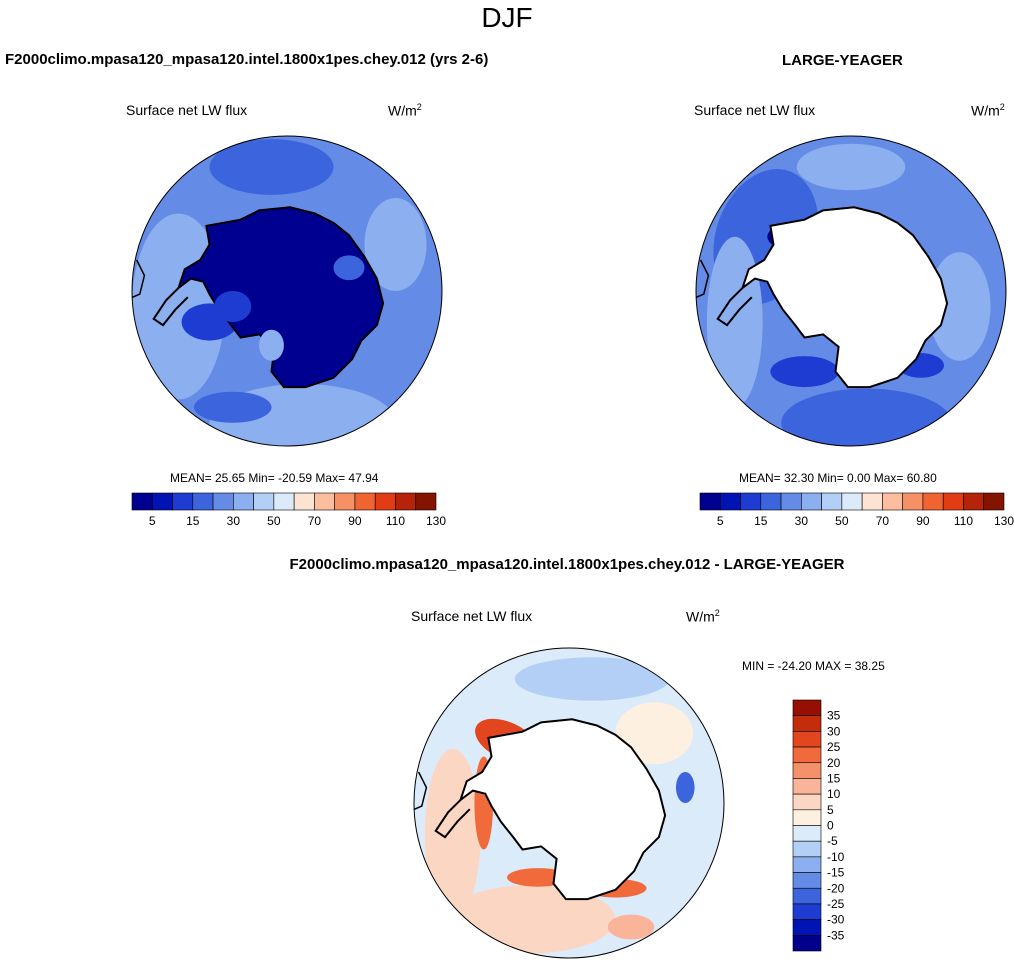  Describe the element at coordinates (274, 478) in the screenshot. I see `panel1-stats: MEAN= 25.65 Min= -20.59 Max= 47.94` at that location.